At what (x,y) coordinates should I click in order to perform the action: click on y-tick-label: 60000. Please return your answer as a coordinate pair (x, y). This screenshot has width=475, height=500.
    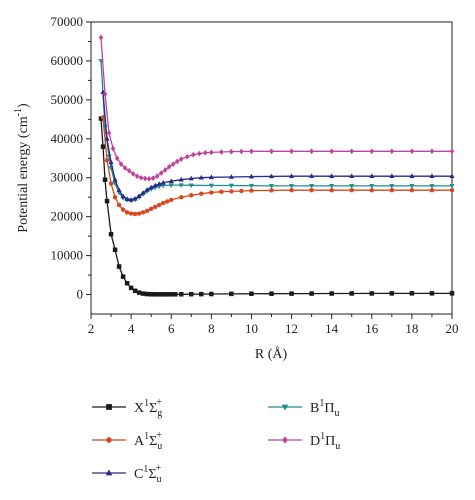
    Looking at the image, I should click on (67, 60).